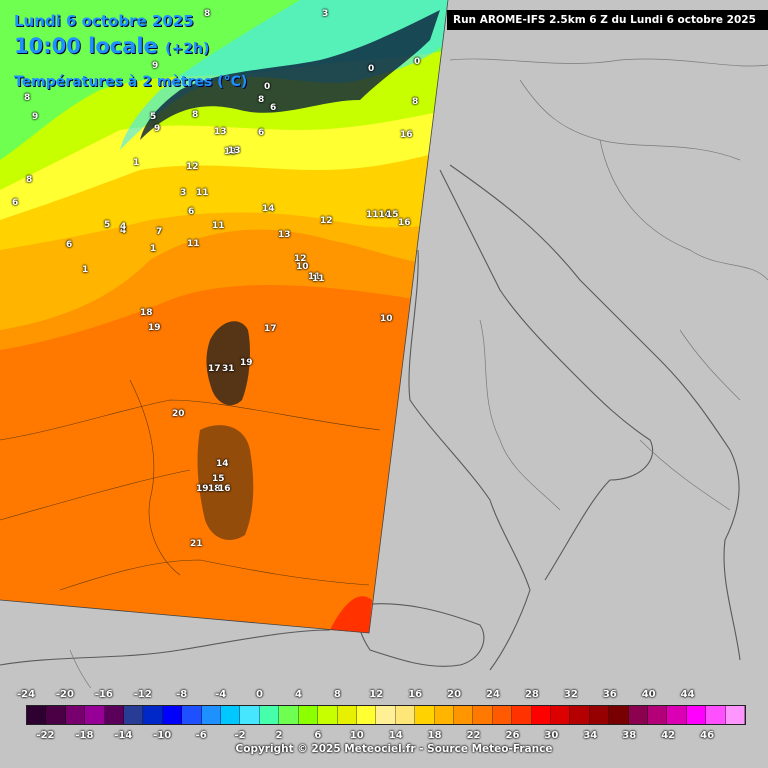  What do you see at coordinates (84, 735) in the screenshot?
I see `legend-tick: -18` at bounding box center [84, 735].